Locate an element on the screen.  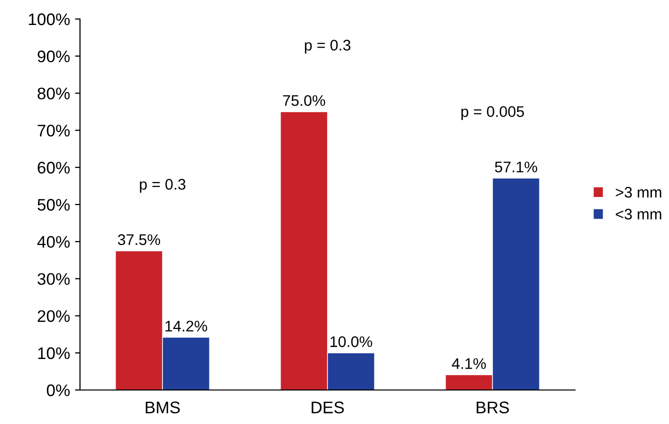
x-tick-label: DES is located at coordinates (328, 408).